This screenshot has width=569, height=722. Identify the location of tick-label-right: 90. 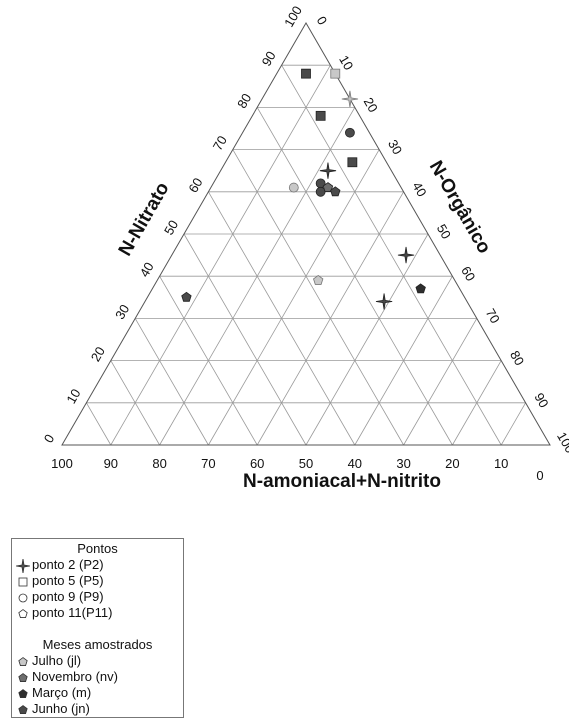
(541, 400).